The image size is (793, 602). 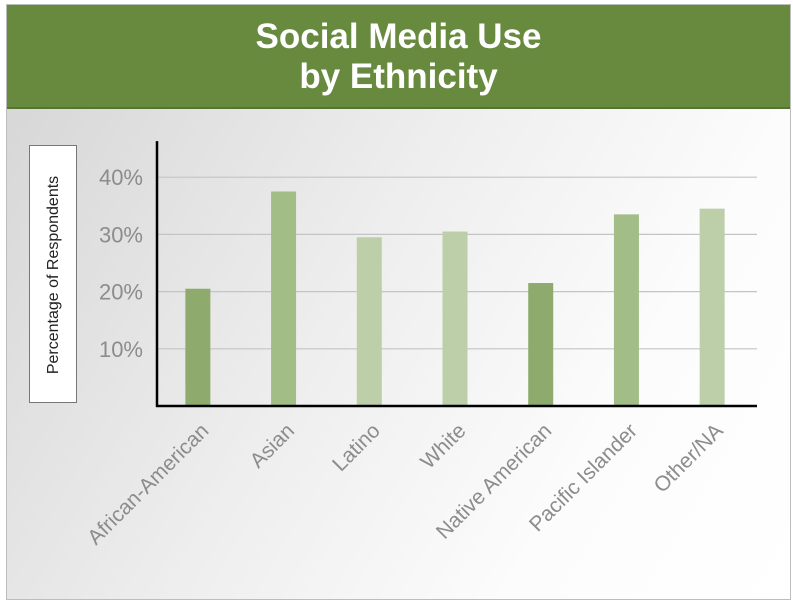 I want to click on x-category-label: Latino, so click(x=356, y=447).